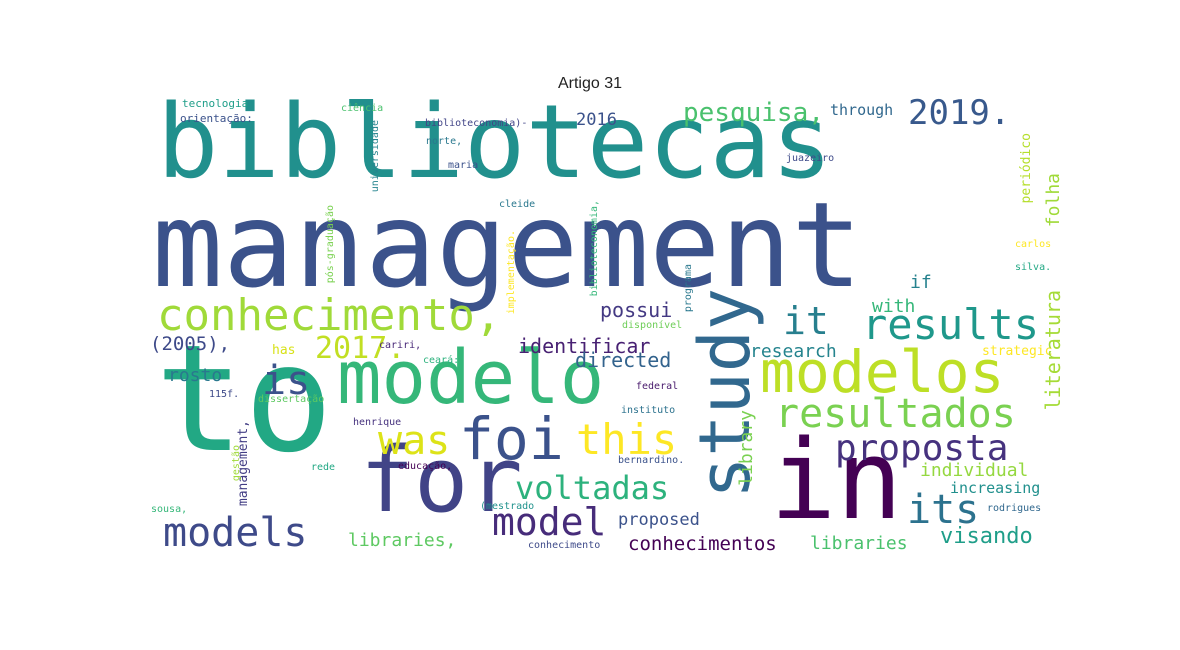 The width and height of the screenshot is (1180, 650). I want to click on cloud-word: library, so click(746, 448).